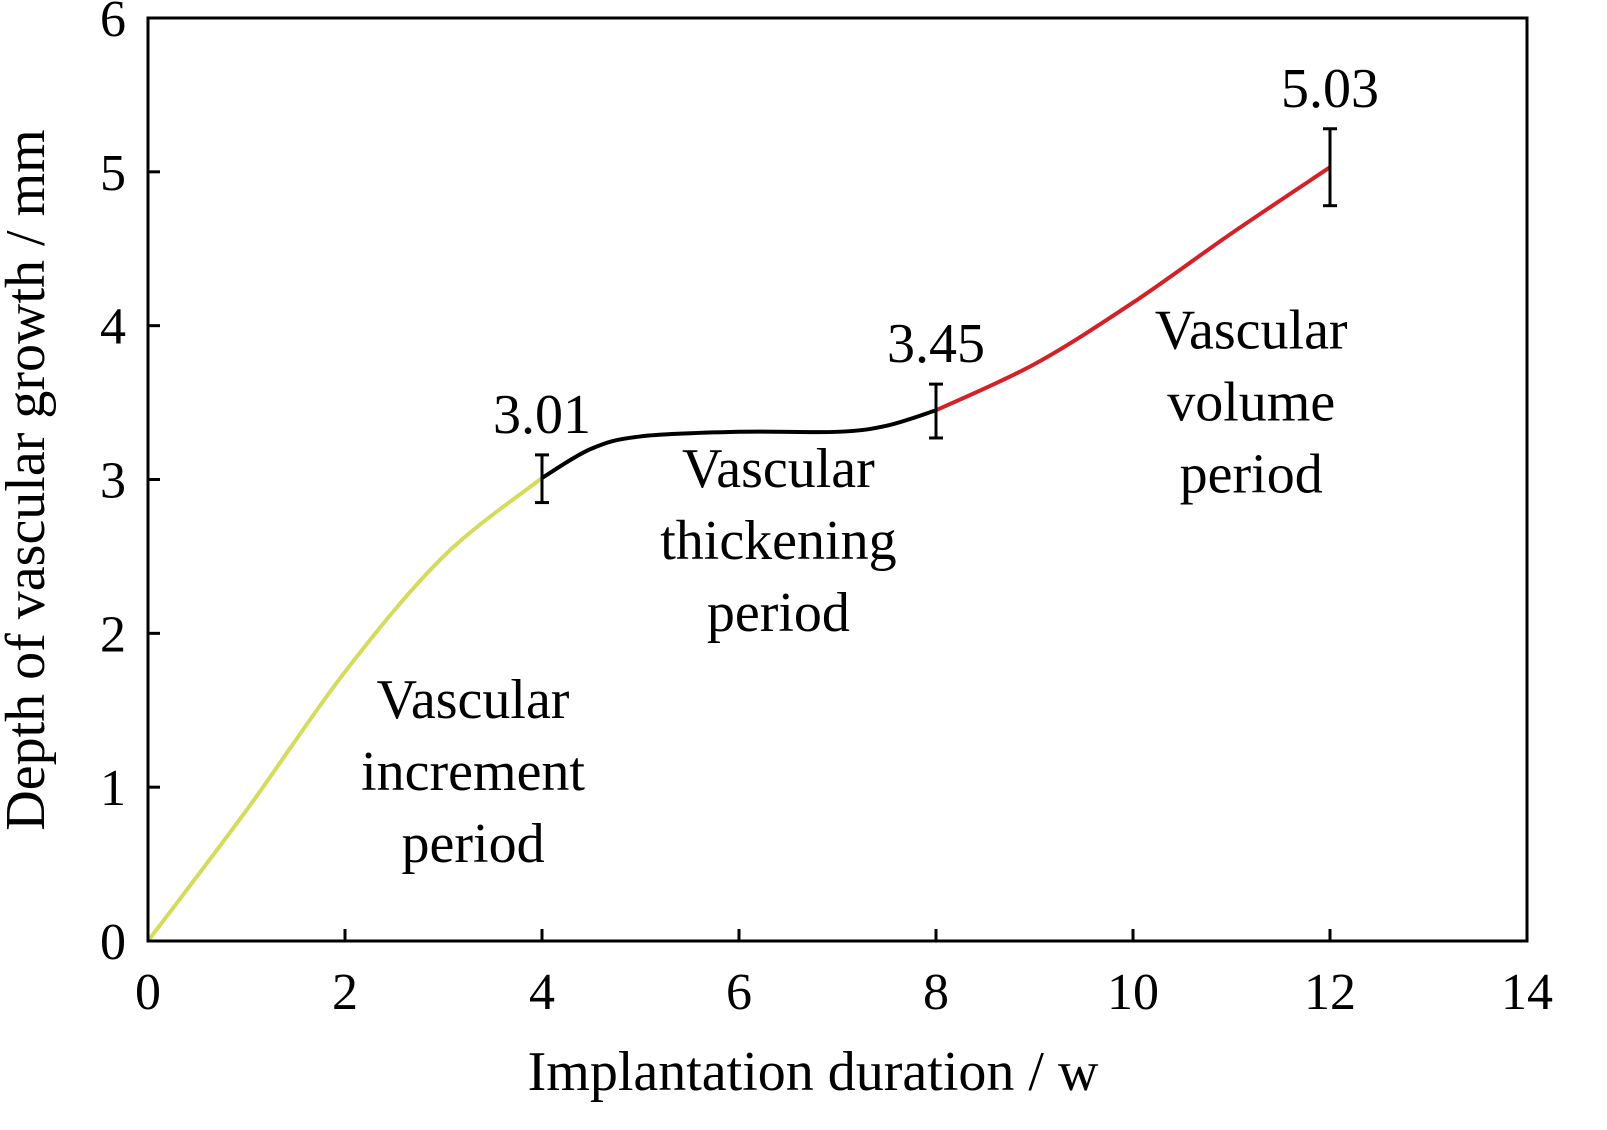 Image resolution: width=1607 pixels, height=1130 pixels. I want to click on x-tick-label: 2, so click(345, 992).